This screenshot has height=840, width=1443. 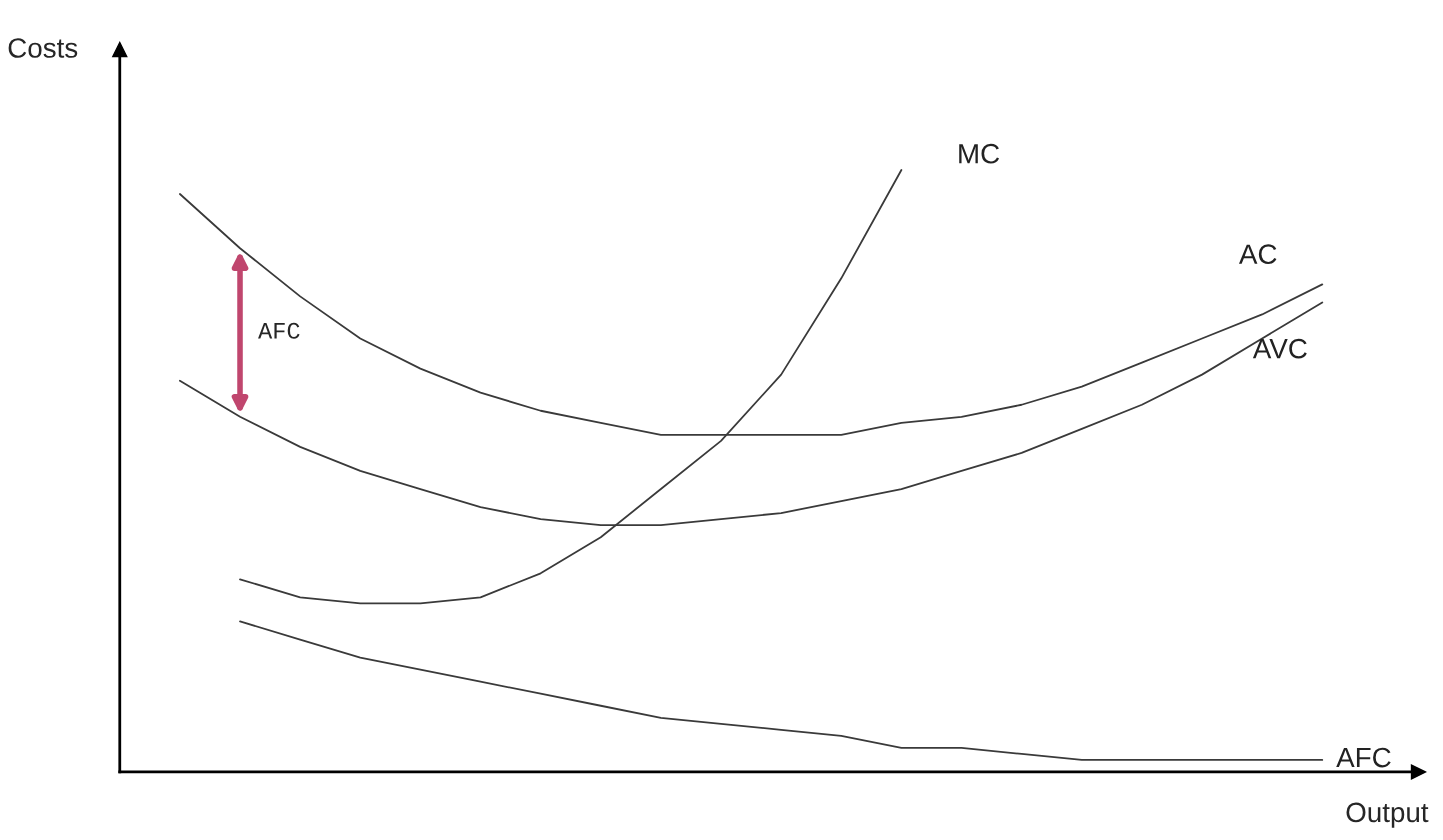 What do you see at coordinates (979, 153) in the screenshot?
I see `text: MC` at bounding box center [979, 153].